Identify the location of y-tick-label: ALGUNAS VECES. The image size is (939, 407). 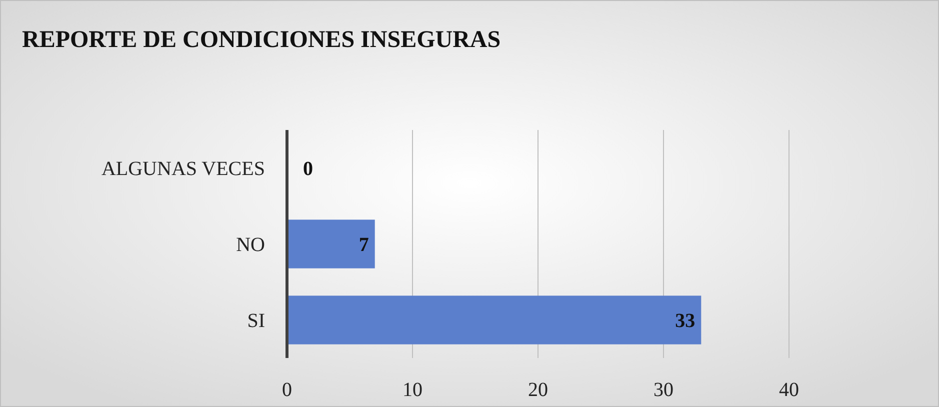
(183, 169).